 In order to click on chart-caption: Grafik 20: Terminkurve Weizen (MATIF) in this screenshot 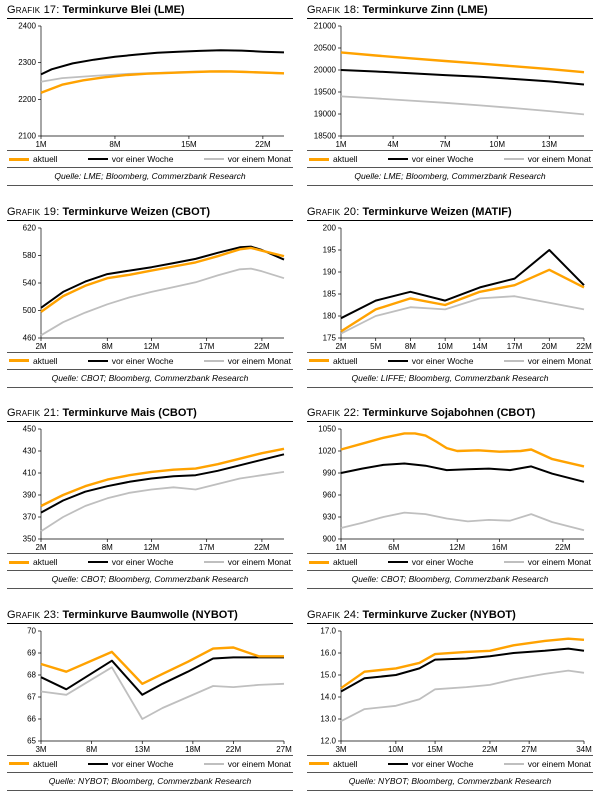, I will do `click(450, 213)`.